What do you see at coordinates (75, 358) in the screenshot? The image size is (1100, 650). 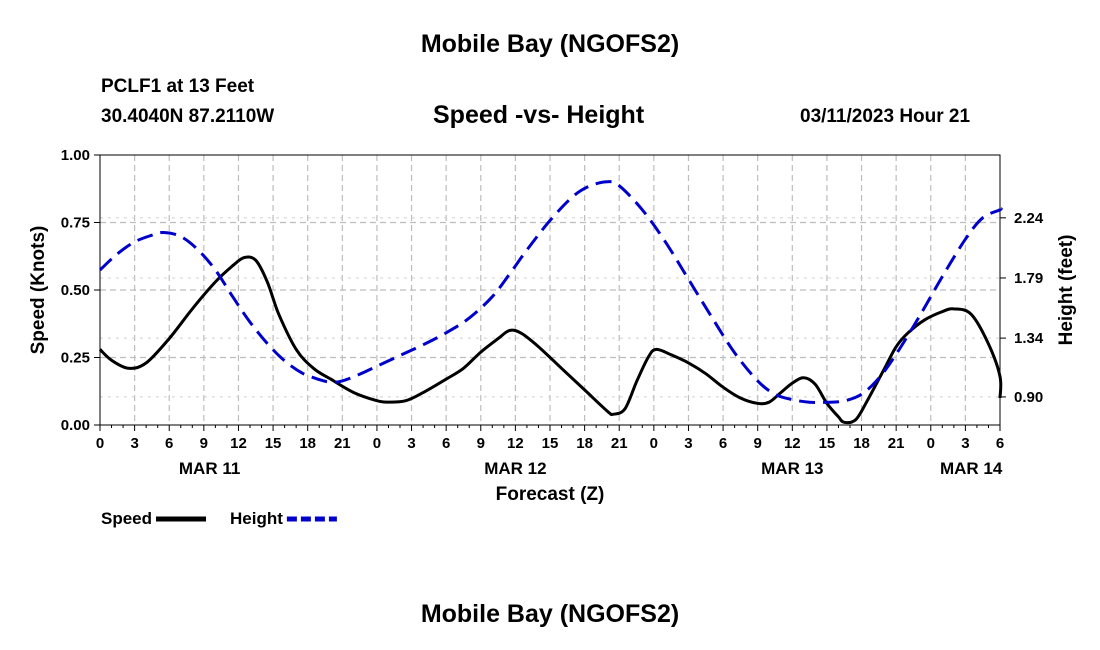 I see `y-left-tick-label: 0.25` at bounding box center [75, 358].